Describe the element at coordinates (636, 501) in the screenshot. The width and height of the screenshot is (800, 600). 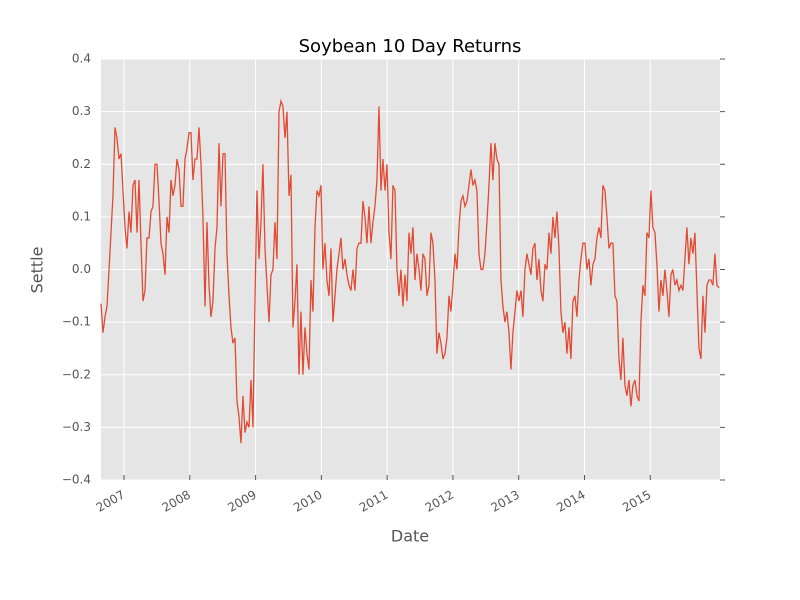
I see `x-tick-label: 2015` at that location.